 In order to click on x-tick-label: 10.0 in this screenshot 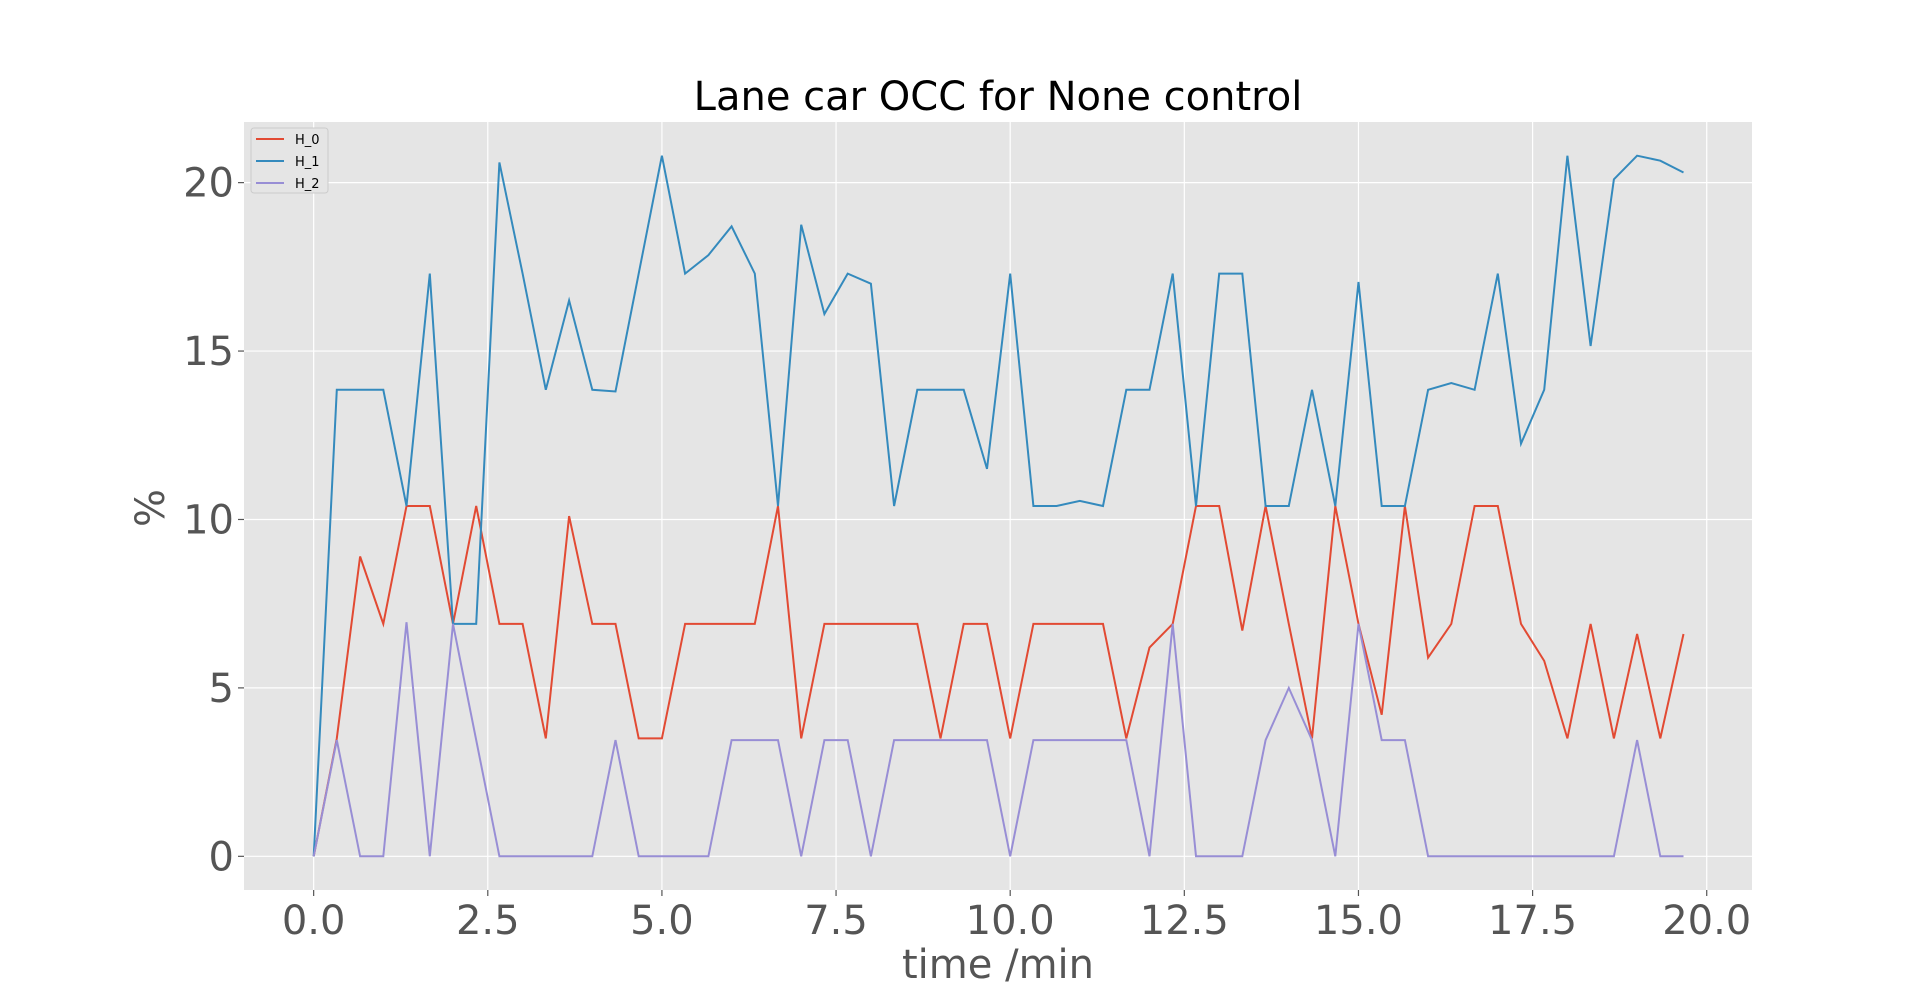, I will do `click(1010, 921)`.